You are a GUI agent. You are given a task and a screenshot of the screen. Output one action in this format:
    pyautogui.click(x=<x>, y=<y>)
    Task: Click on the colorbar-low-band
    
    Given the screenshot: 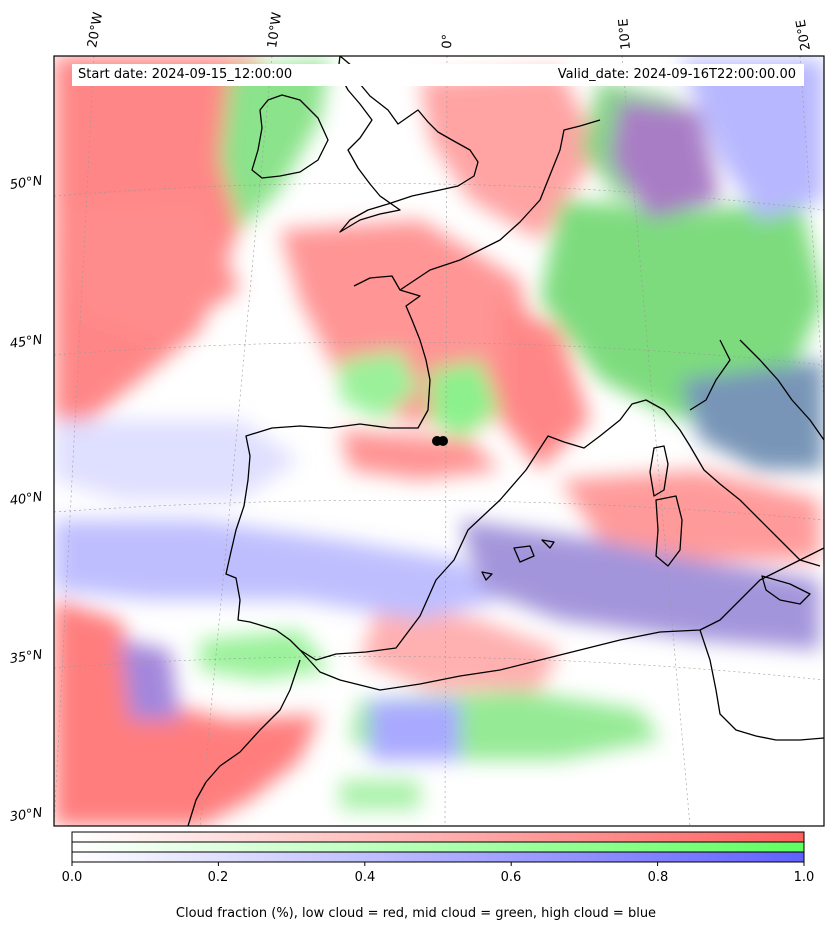 What is the action you would take?
    pyautogui.click(x=438, y=837)
    